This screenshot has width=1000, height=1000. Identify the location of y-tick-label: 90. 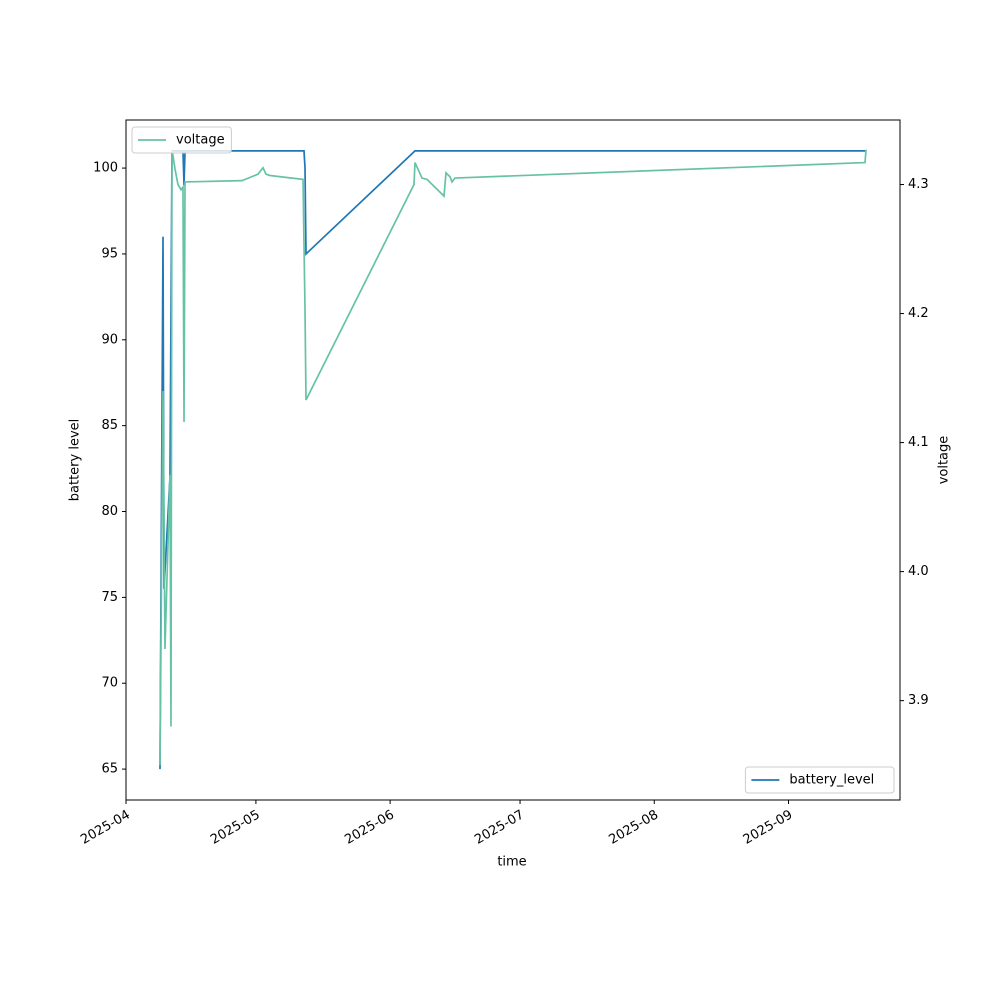
(109, 339).